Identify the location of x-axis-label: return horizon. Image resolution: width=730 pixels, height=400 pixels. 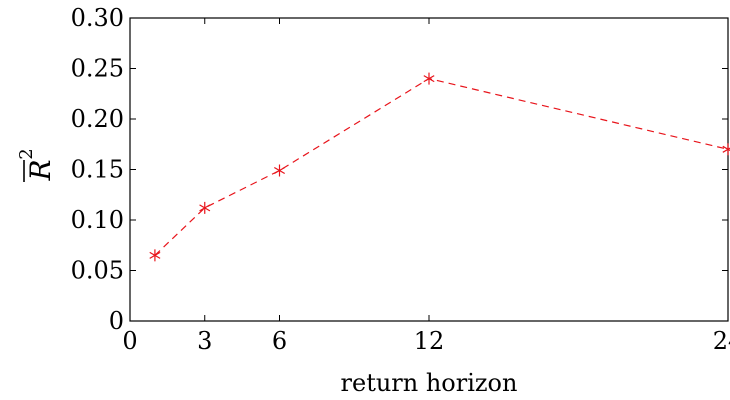
(429, 383).